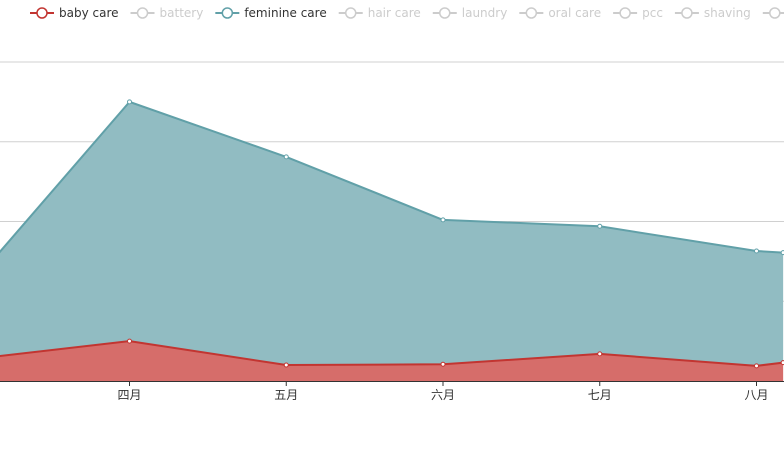  Describe the element at coordinates (574, 13) in the screenshot. I see `legend-label: oral care` at that location.